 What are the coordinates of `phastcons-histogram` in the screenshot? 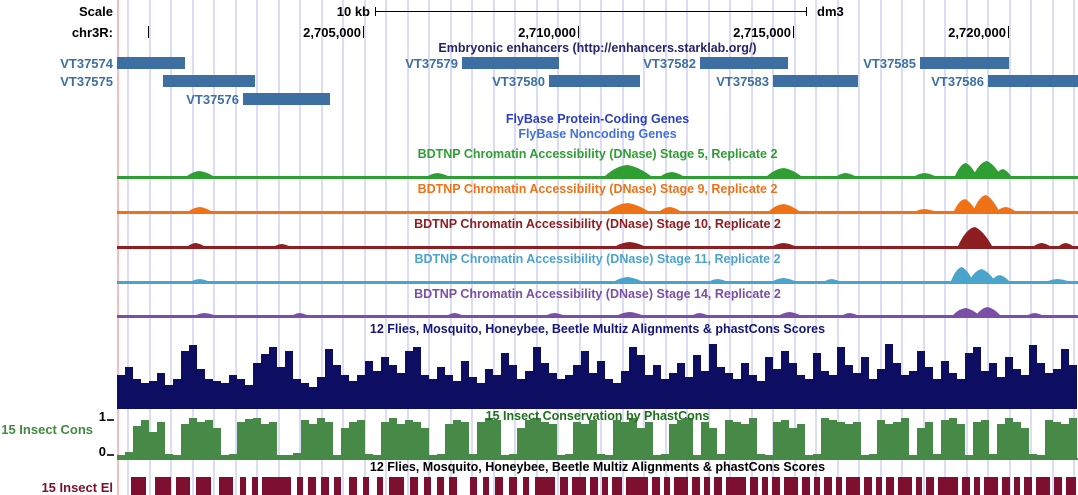 It's located at (597, 437).